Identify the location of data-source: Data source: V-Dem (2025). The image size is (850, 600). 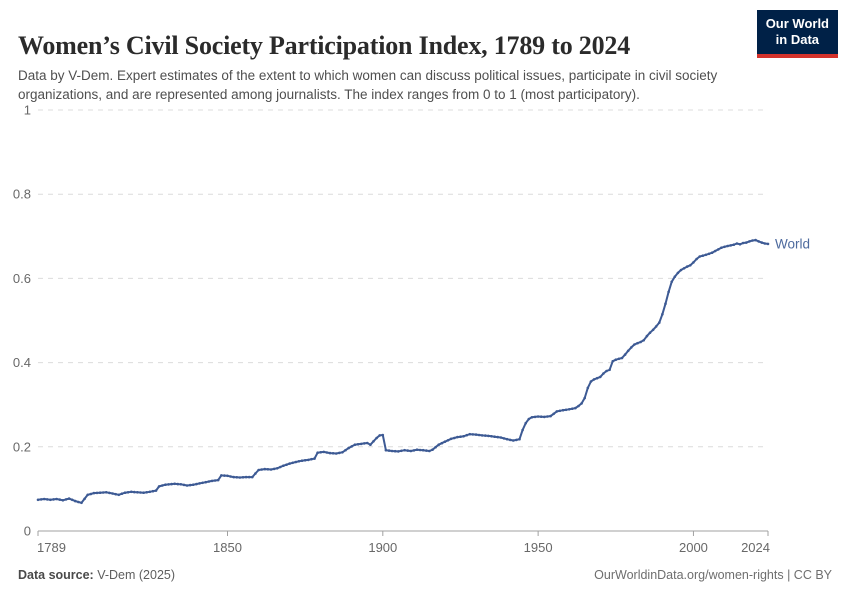
(96, 575).